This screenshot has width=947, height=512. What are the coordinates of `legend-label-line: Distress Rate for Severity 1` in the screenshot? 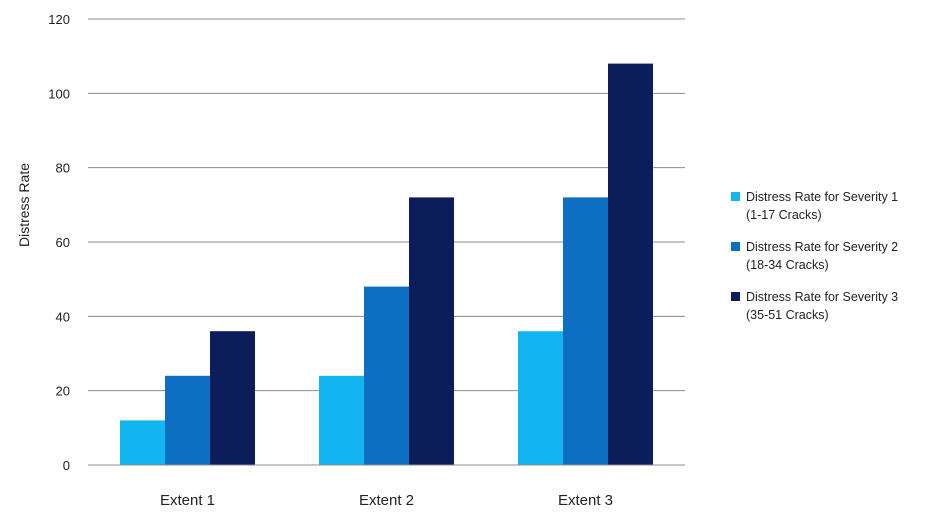 It's located at (822, 197).